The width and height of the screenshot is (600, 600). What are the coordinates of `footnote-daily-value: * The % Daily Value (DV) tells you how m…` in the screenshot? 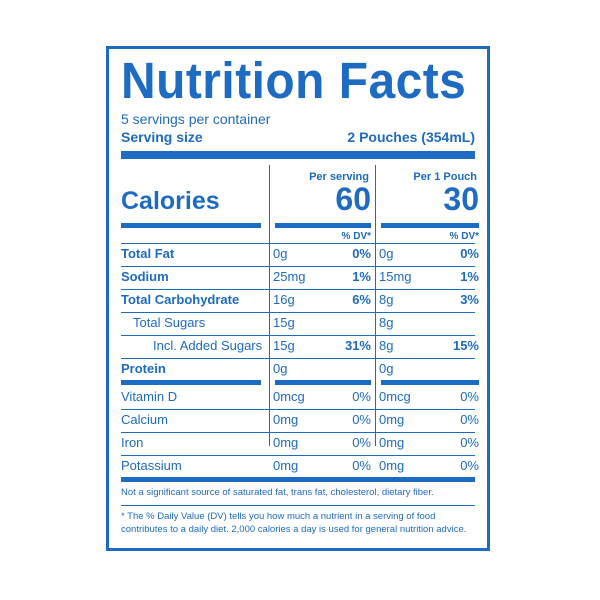 It's located at (294, 523).